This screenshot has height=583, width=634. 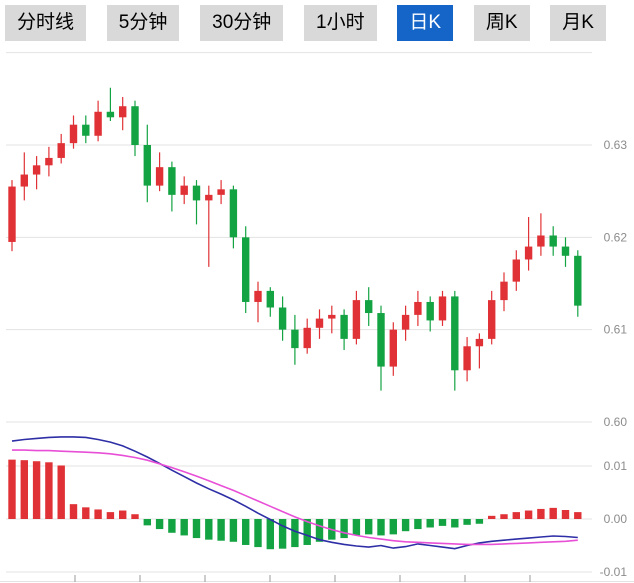 What do you see at coordinates (616, 466) in the screenshot?
I see `macd-axis-label: 0.01` at bounding box center [616, 466].